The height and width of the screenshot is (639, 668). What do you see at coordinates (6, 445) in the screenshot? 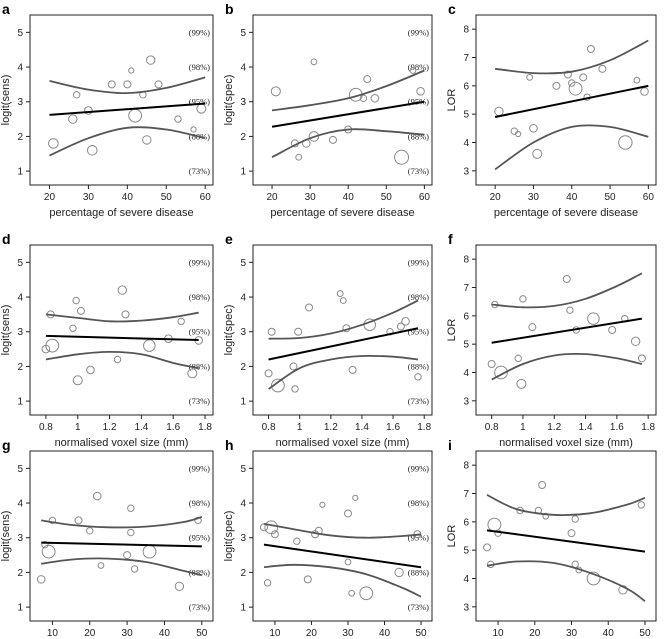
I see `panel-letter: g` at bounding box center [6, 445].